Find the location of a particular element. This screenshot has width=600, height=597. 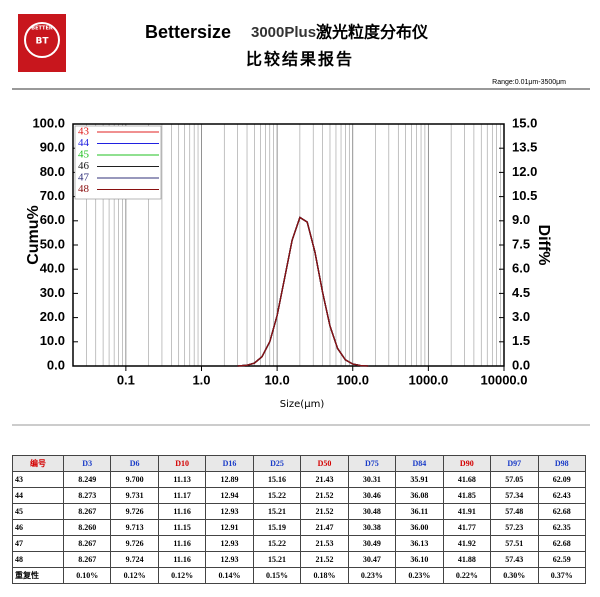

table-cell: 0.23% is located at coordinates (372, 575).